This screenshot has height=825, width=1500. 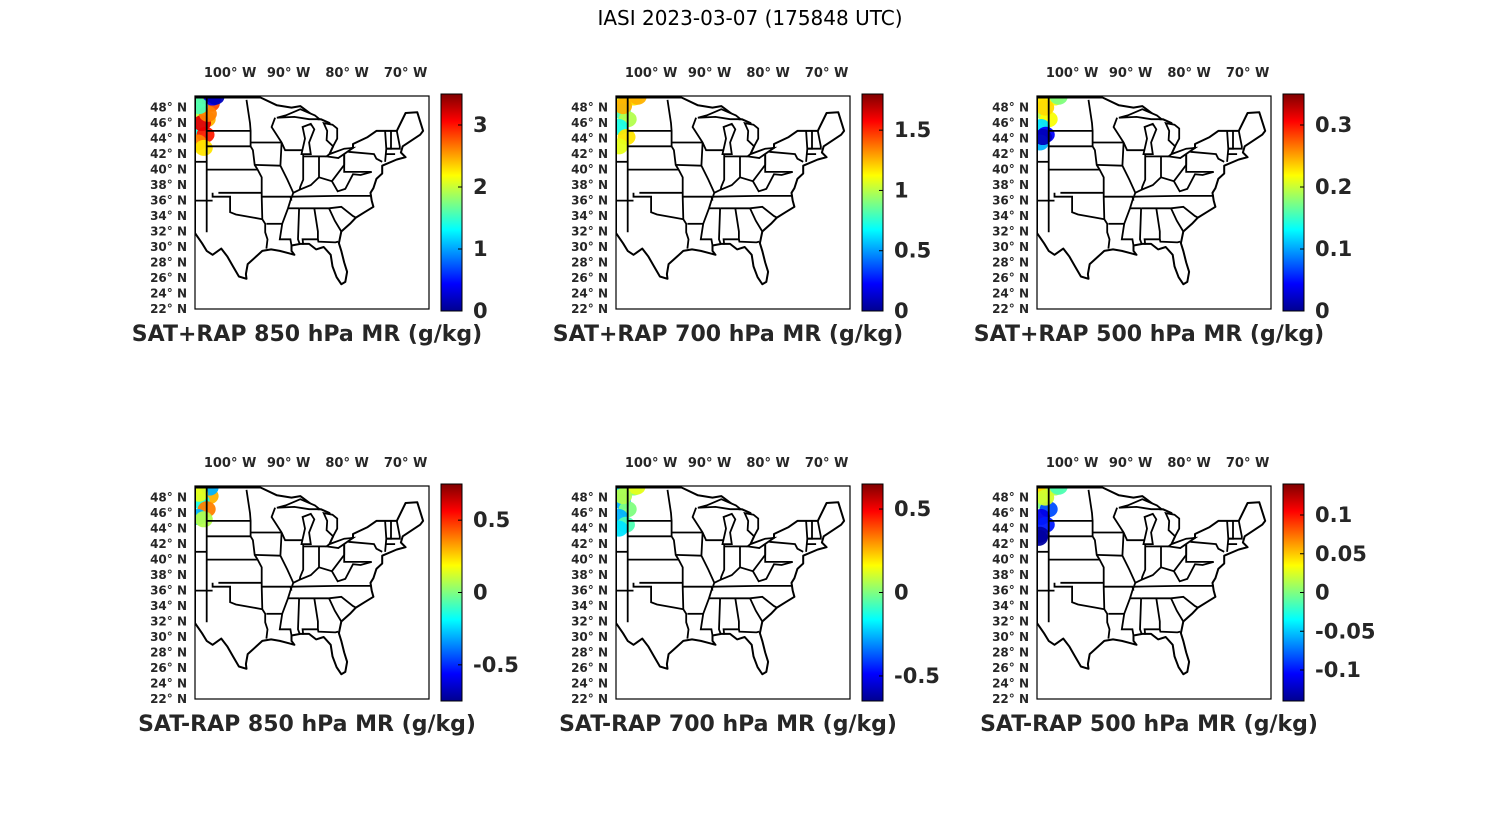 I want to click on panel-label: SAT+RAP 500 hPa MR (g/kg), so click(x=1149, y=334).